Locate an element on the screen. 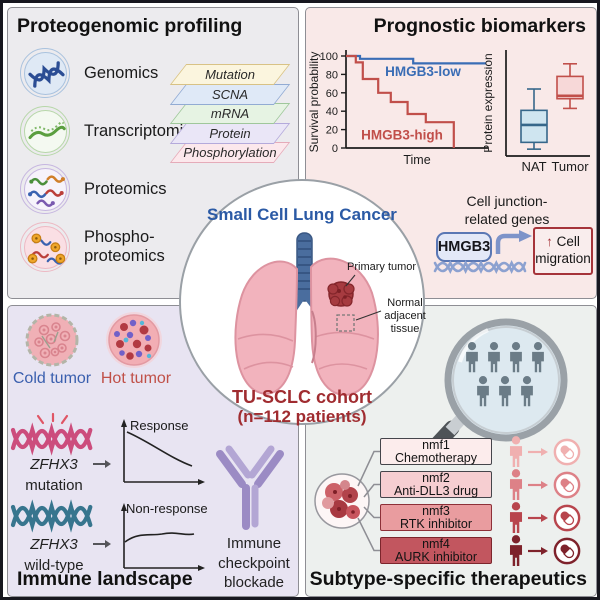 This screenshot has width=600, height=600. subtype-name: nmf1 is located at coordinates (436, 444).